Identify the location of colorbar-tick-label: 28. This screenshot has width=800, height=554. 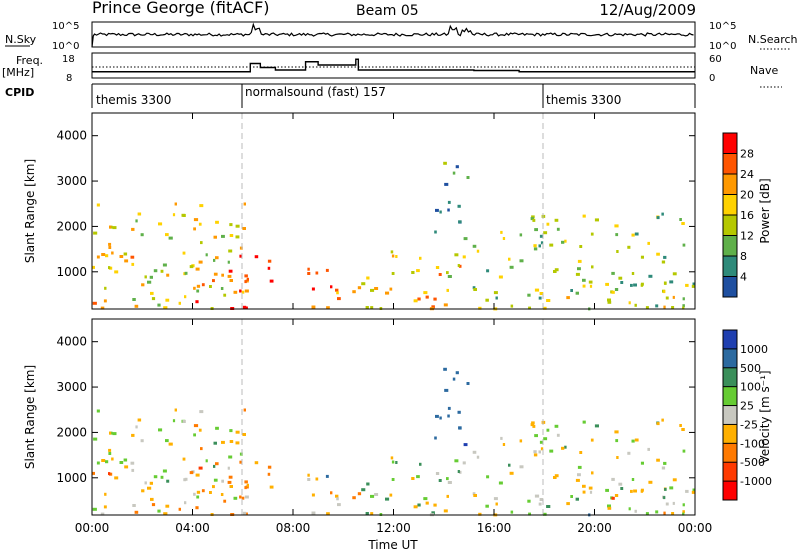
(747, 154).